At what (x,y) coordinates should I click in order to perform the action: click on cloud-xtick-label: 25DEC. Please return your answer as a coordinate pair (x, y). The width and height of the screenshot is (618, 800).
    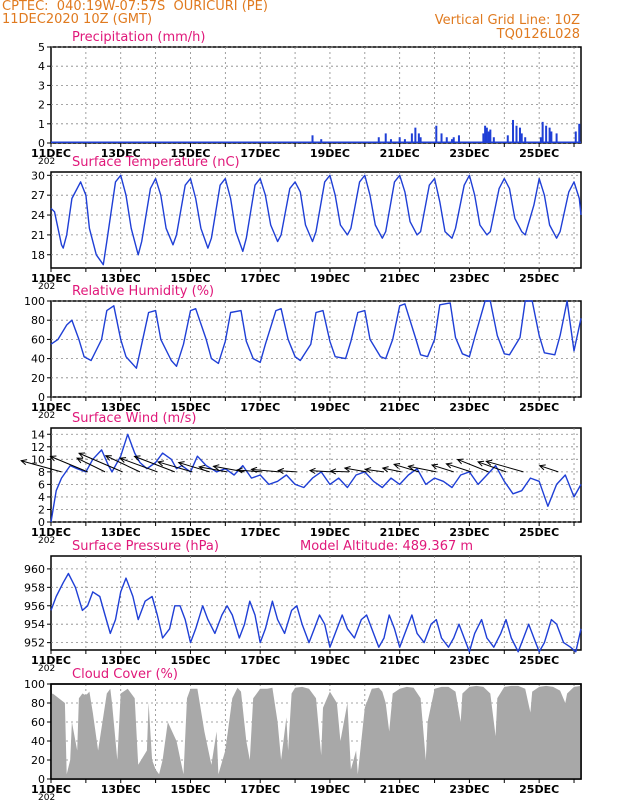
    Looking at the image, I should click on (539, 789).